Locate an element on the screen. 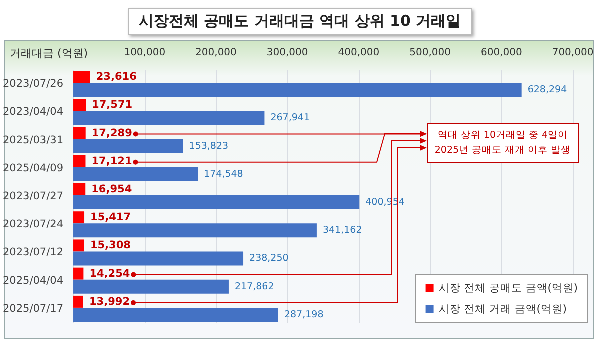 This screenshot has width=600, height=345. y-tick-label: 2023/07/24 is located at coordinates (33, 224).